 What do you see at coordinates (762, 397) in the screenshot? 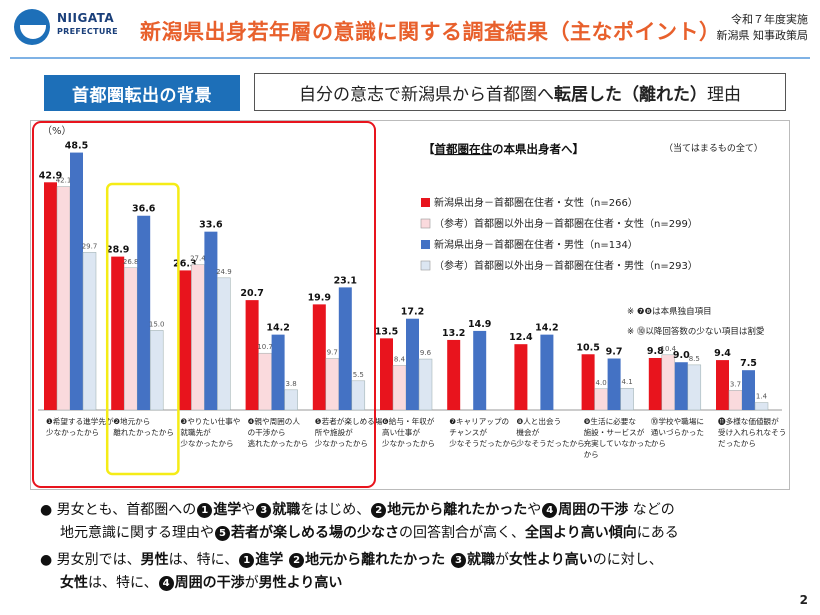
I see `data-label: 1.4` at bounding box center [762, 397].